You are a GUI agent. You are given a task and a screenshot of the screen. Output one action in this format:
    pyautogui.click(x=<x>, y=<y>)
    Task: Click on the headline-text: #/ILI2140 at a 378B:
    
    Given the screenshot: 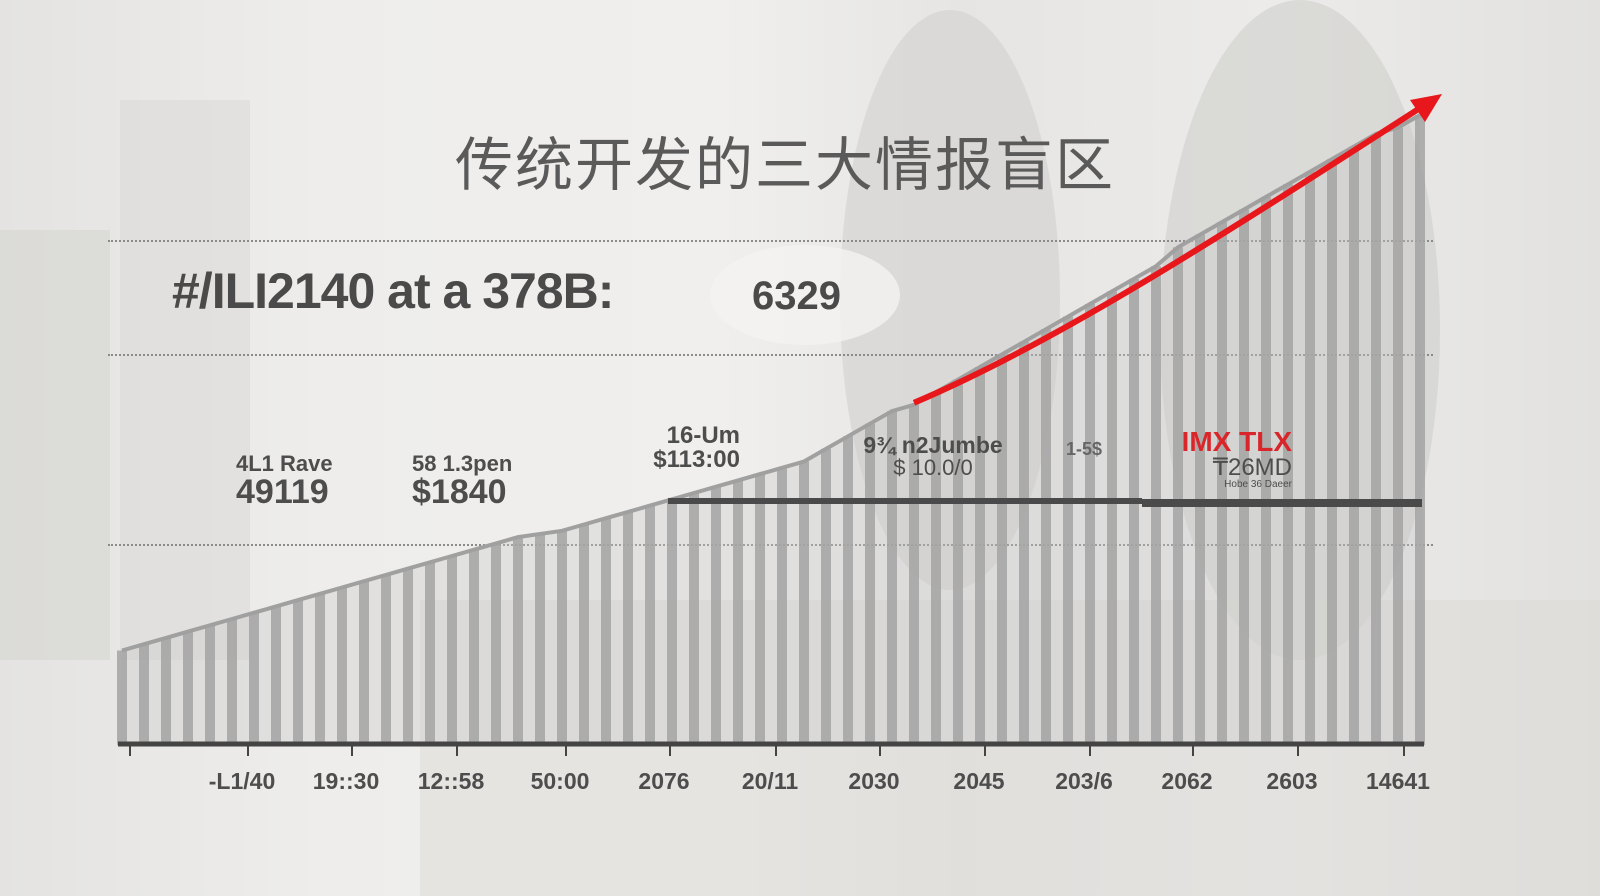 What is the action you would take?
    pyautogui.click(x=393, y=291)
    